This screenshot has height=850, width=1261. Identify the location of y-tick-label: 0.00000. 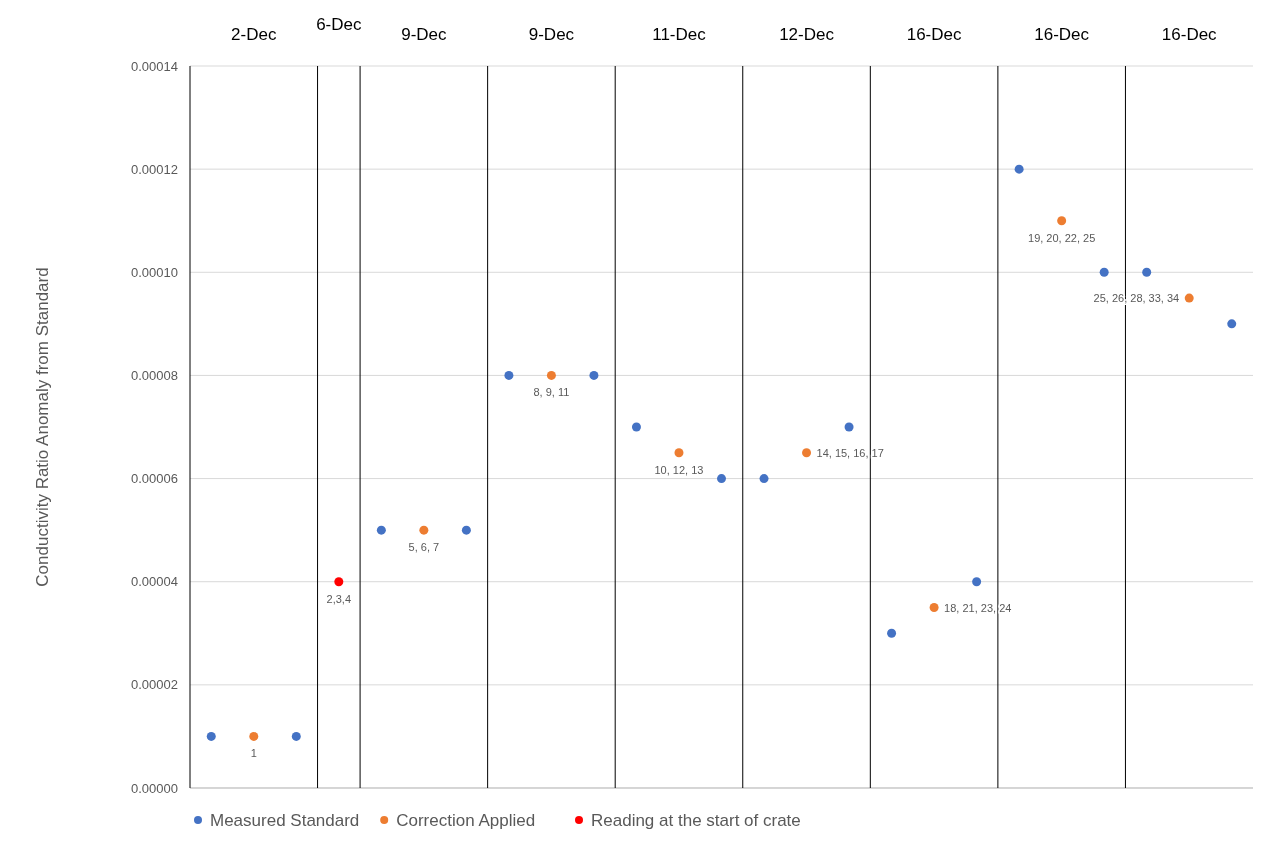
(154, 788).